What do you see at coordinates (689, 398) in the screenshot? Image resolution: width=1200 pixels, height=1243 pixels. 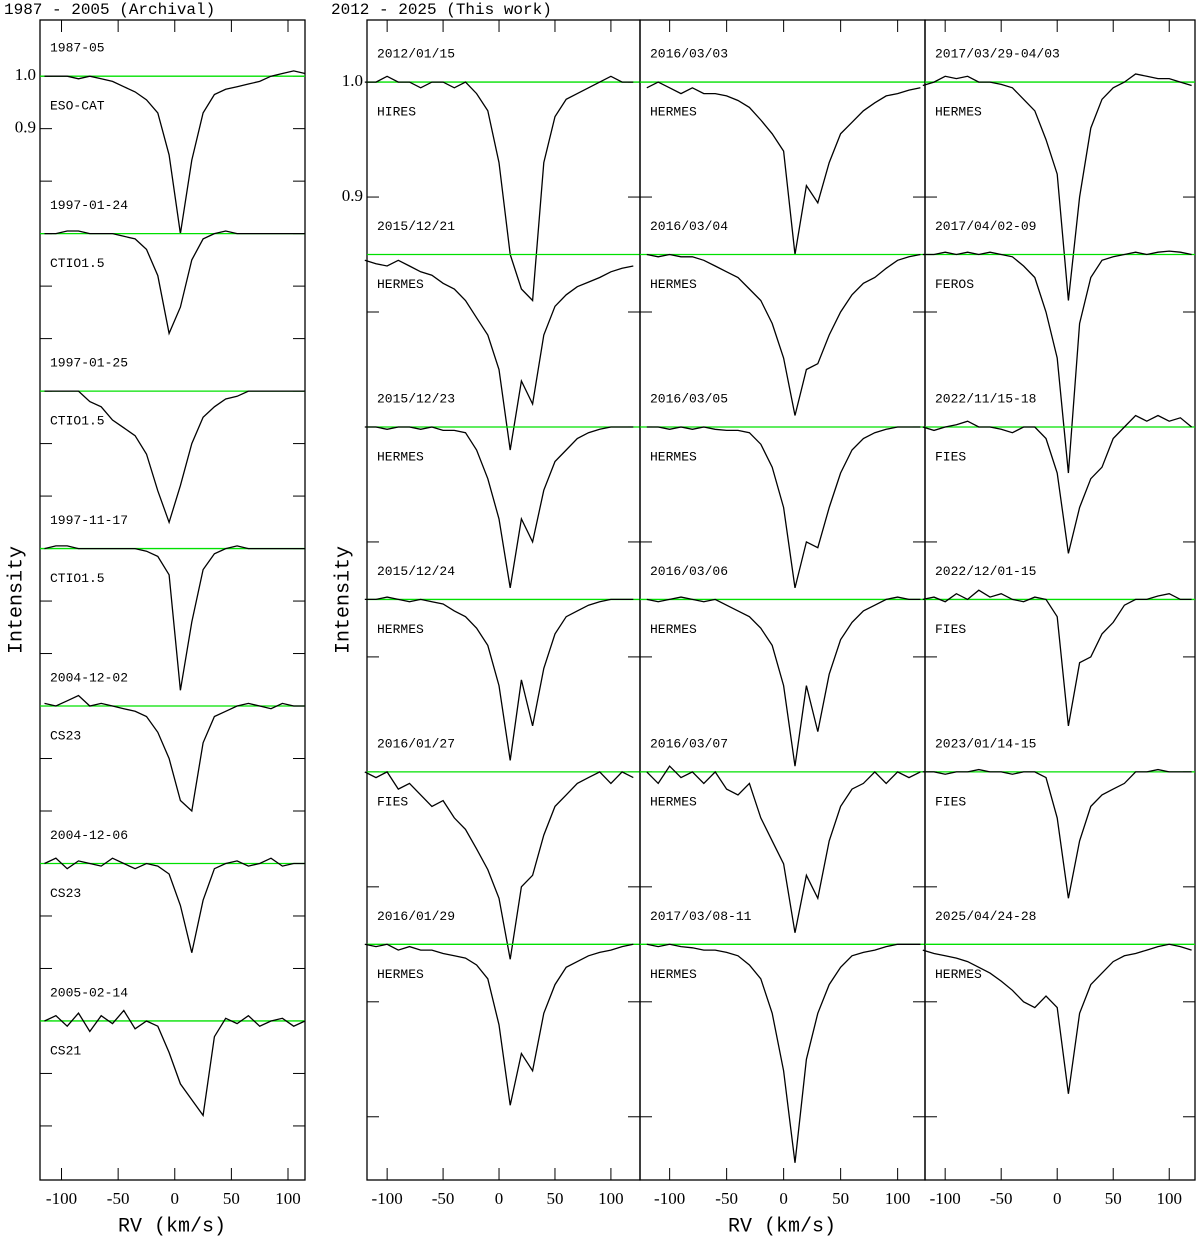 I see `date-label: 2016/03/05` at bounding box center [689, 398].